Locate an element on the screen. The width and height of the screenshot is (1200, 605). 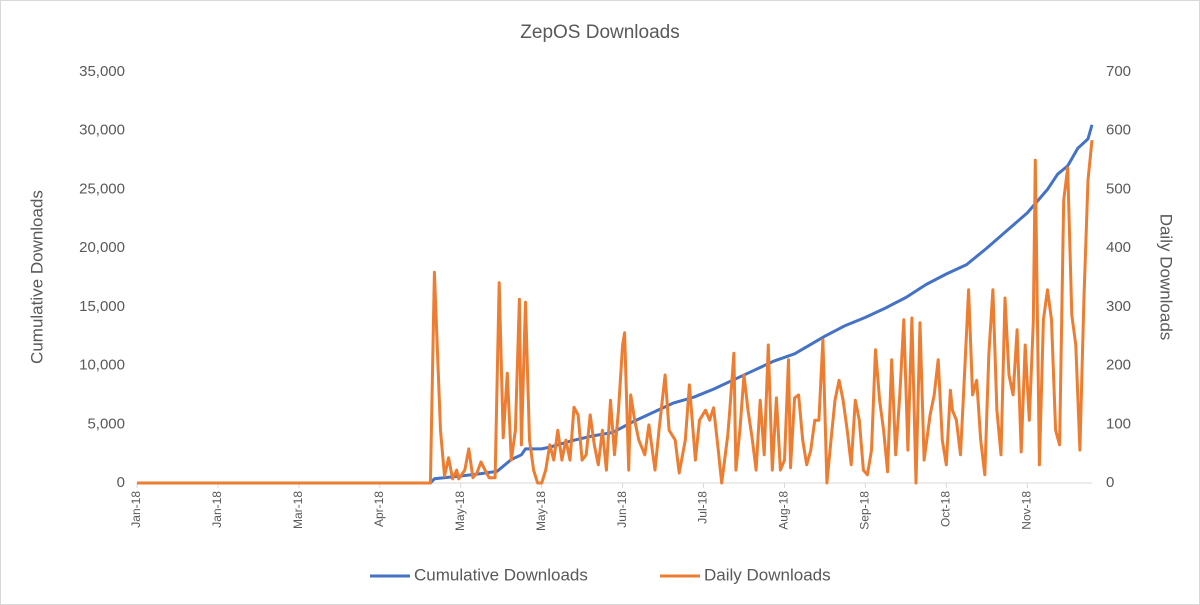
x-tick-label: Aug-18 is located at coordinates (784, 510).